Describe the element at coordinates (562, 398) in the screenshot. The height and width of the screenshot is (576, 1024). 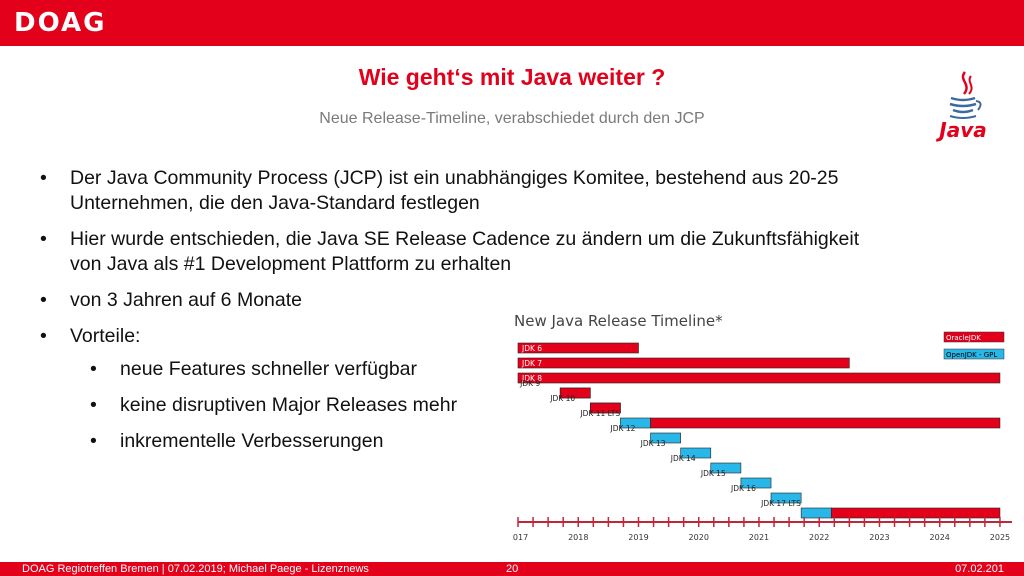
I see `release-label: JDK 10` at that location.